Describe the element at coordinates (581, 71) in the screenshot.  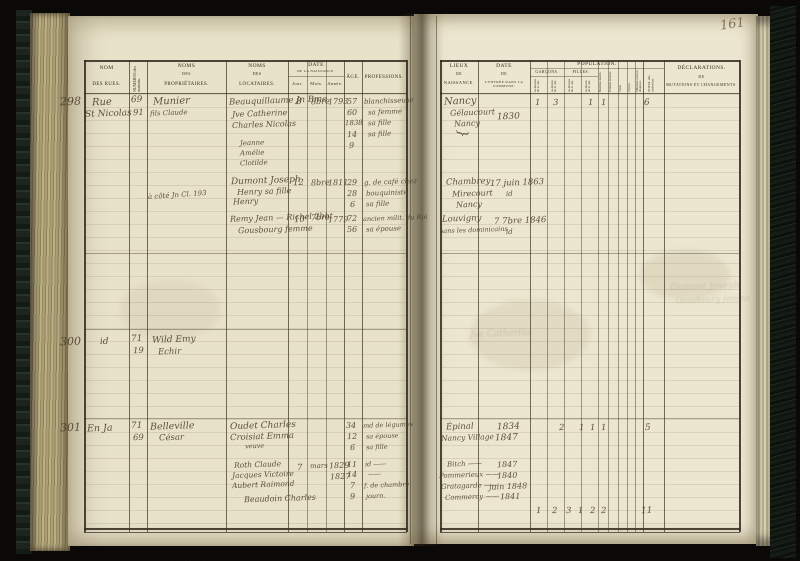
I see `col-header-filles: FILLES.` at that location.